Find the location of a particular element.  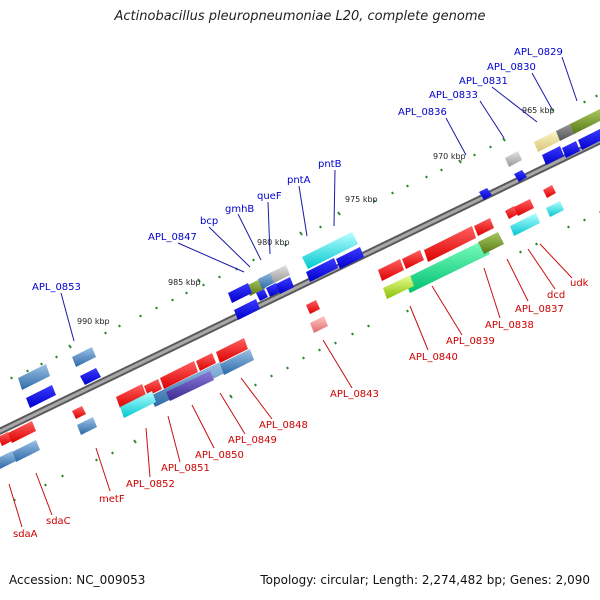

scale-label-980: 980 kbp is located at coordinates (273, 242).